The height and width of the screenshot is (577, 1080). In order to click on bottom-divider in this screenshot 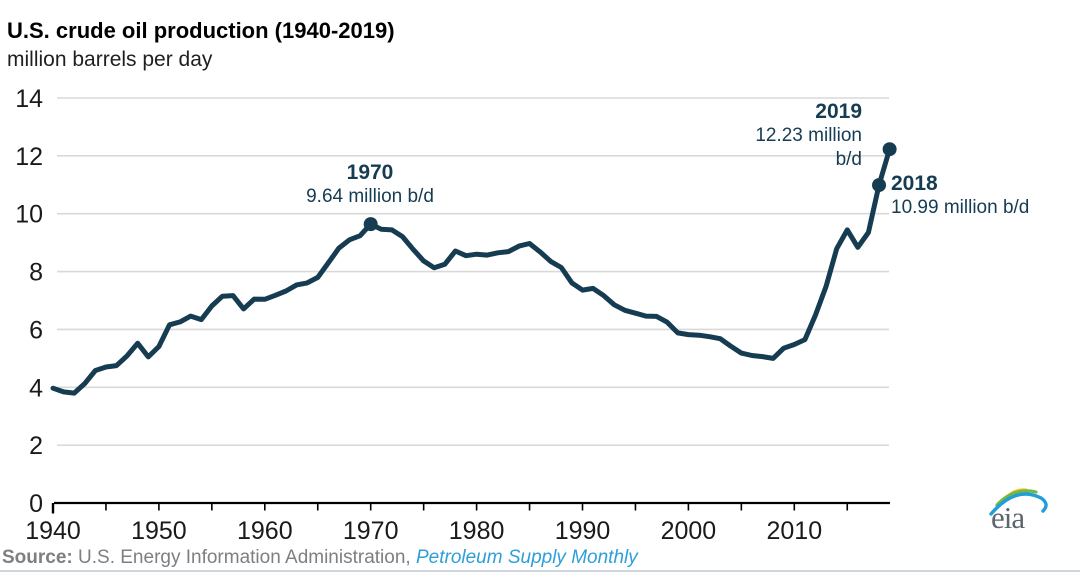, I will do `click(540, 571)`.